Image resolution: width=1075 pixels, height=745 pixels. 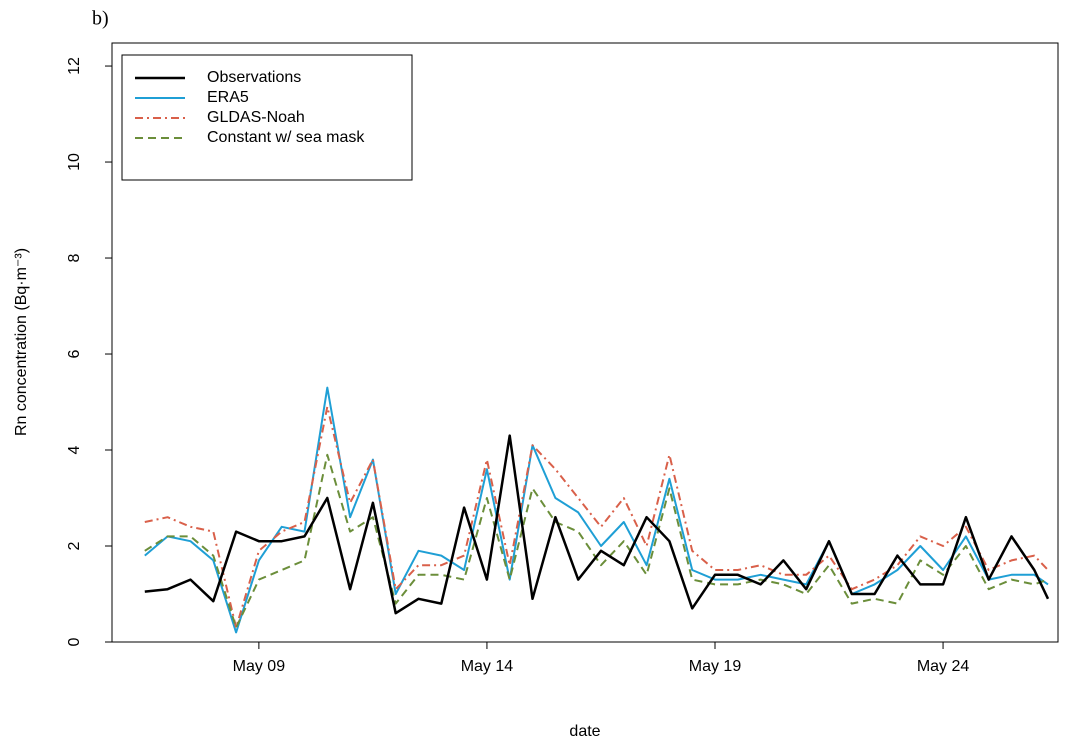 I want to click on y-tick-label: 4, so click(x=74, y=449).